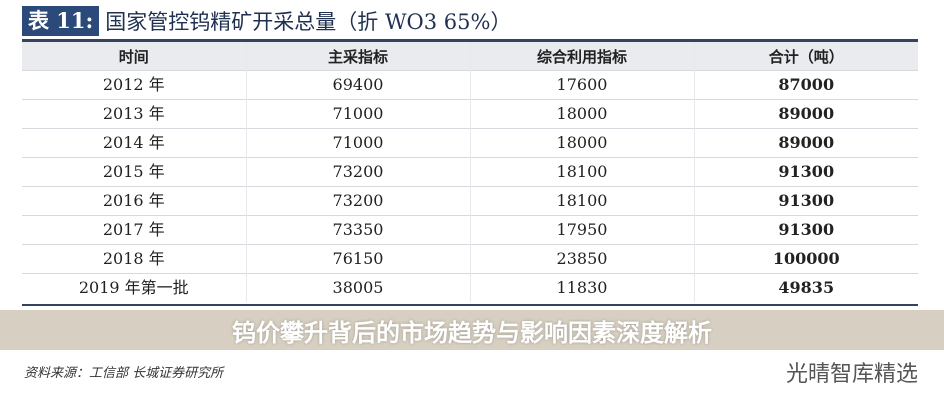 The width and height of the screenshot is (944, 400). I want to click on table-row: 2015 年 73200 18100 91300, so click(470, 172).